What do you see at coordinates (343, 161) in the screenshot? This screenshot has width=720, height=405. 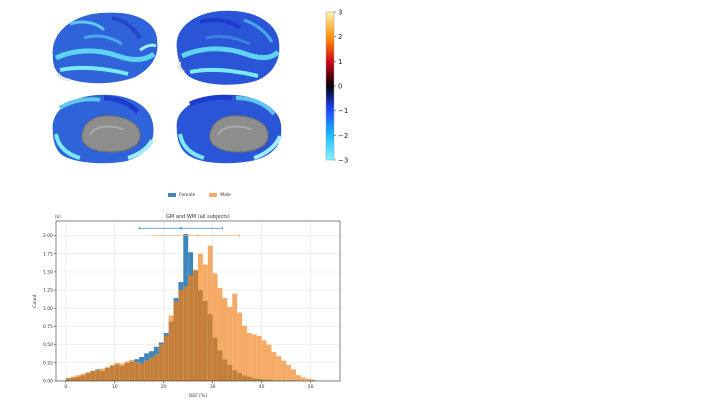 I see `colorbar-tick-label: −3` at bounding box center [343, 161].